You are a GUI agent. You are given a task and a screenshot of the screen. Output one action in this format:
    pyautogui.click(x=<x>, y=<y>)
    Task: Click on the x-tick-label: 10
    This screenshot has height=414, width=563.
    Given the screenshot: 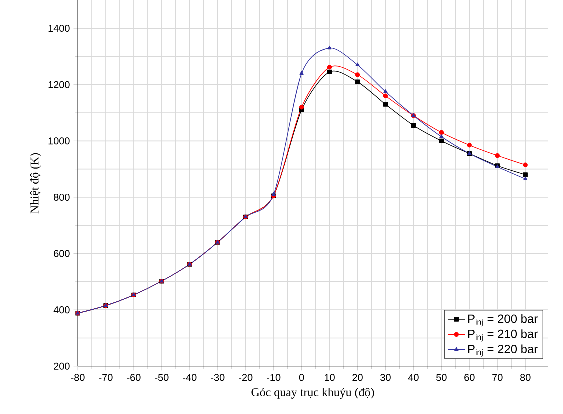 What is the action you would take?
    pyautogui.click(x=330, y=378)
    